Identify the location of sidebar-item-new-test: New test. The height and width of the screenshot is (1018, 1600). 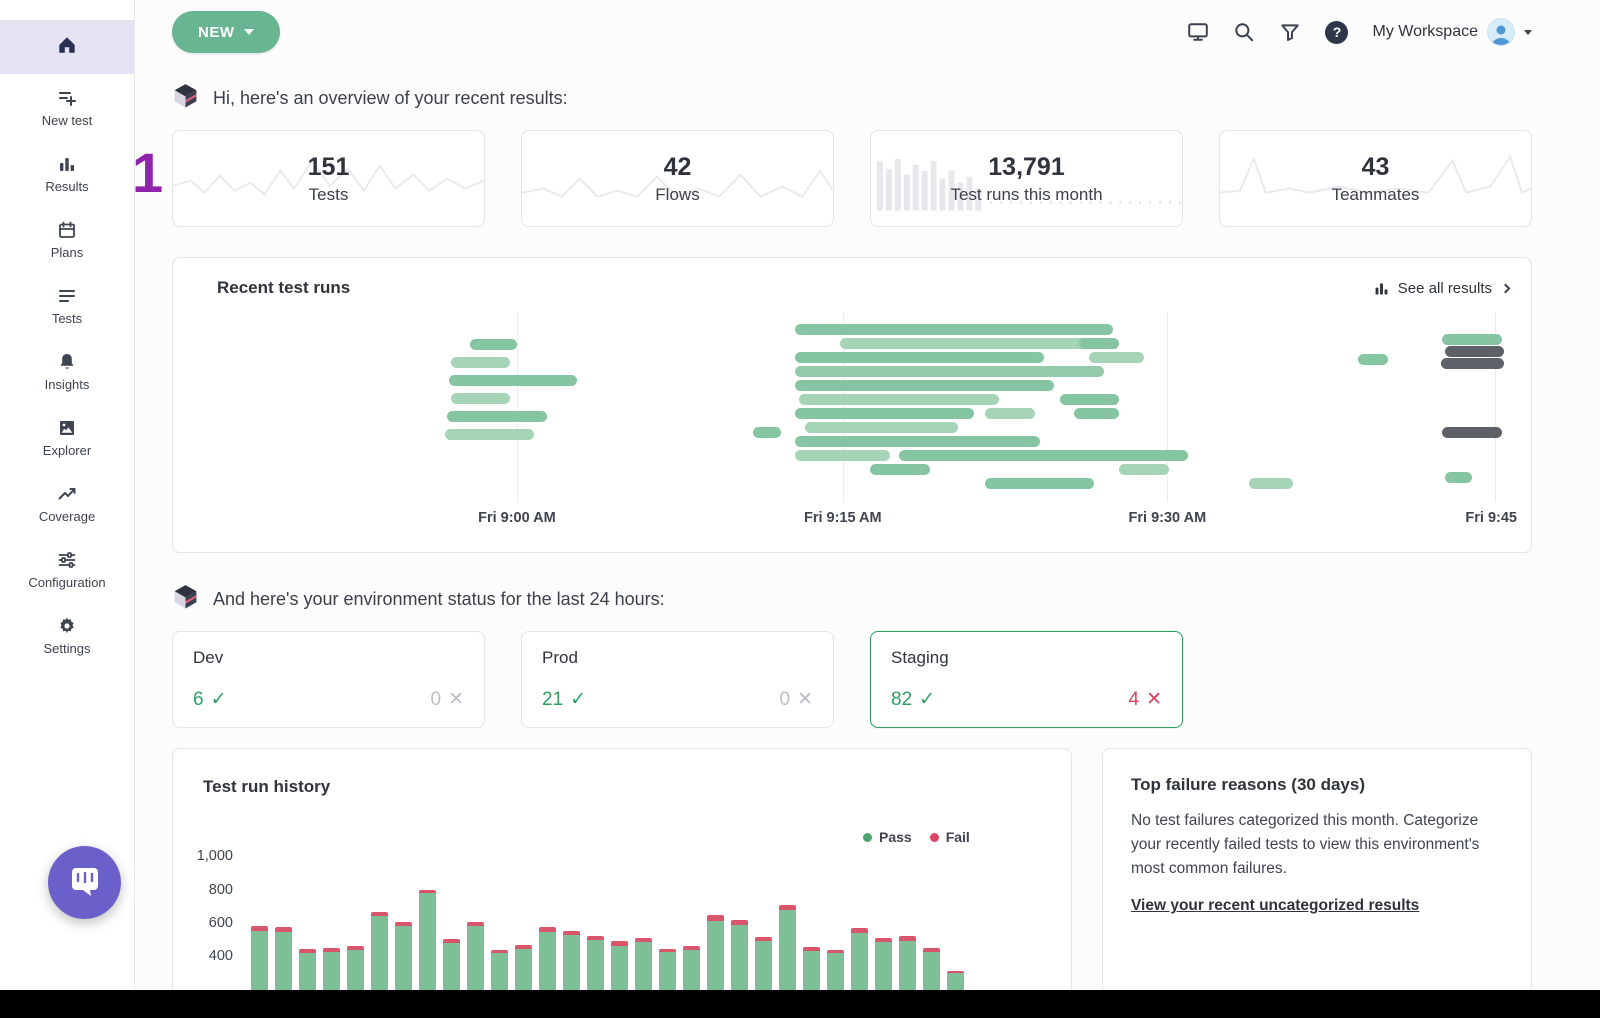
(67, 107).